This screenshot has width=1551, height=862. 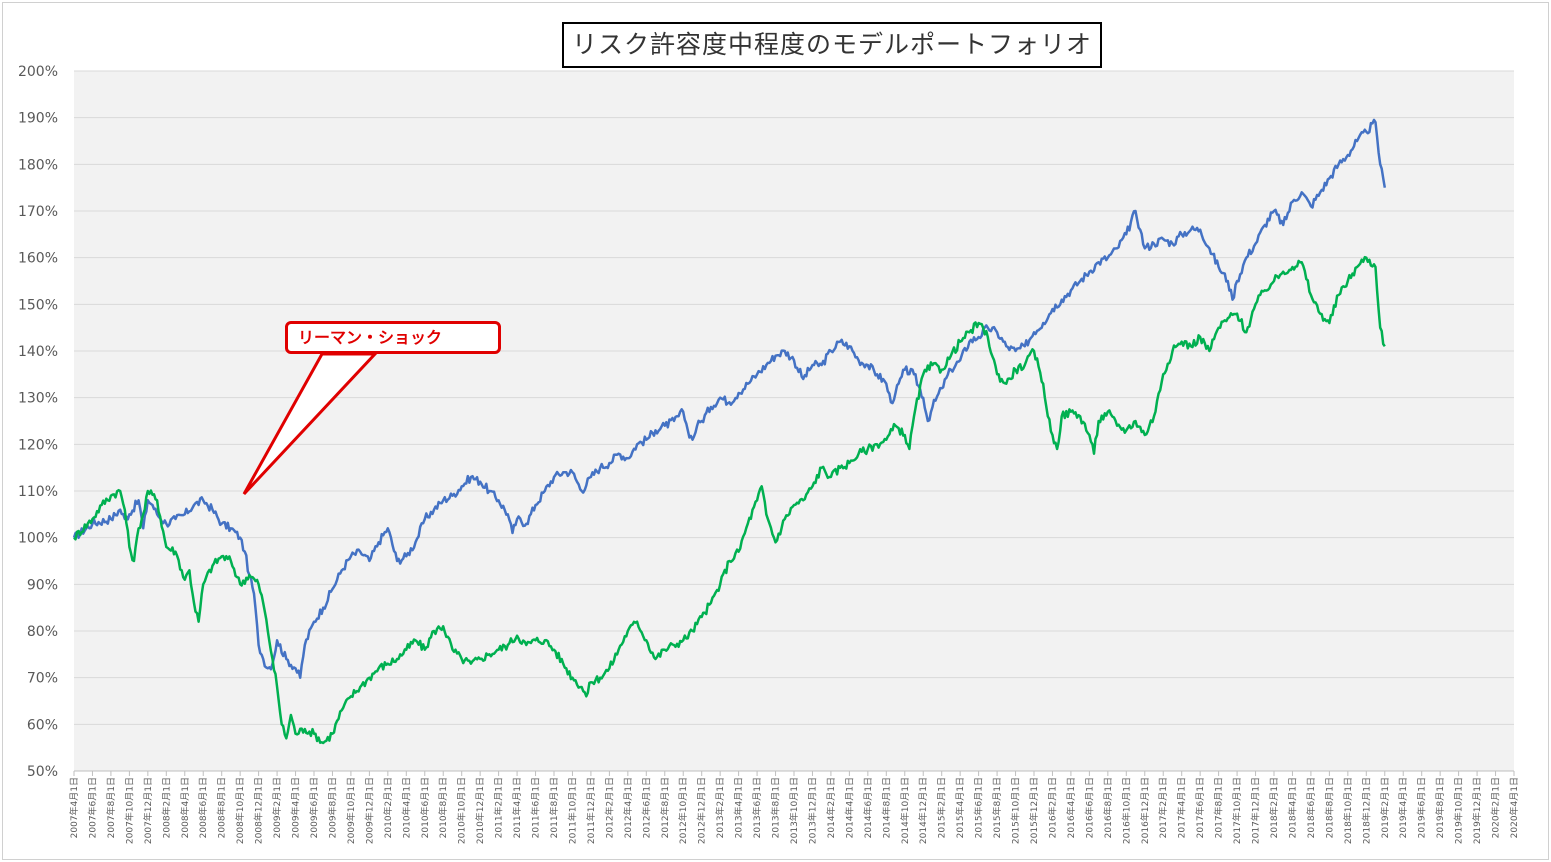 I want to click on x-tick-label: 2016年10月1日, so click(x=1126, y=810).